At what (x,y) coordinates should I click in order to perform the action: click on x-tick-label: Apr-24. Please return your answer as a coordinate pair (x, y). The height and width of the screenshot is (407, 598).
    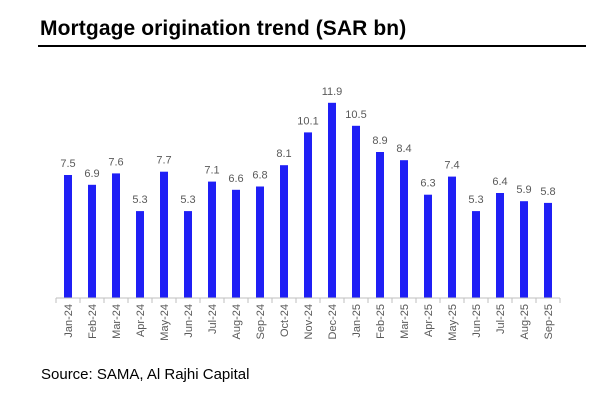
    Looking at the image, I should click on (141, 320).